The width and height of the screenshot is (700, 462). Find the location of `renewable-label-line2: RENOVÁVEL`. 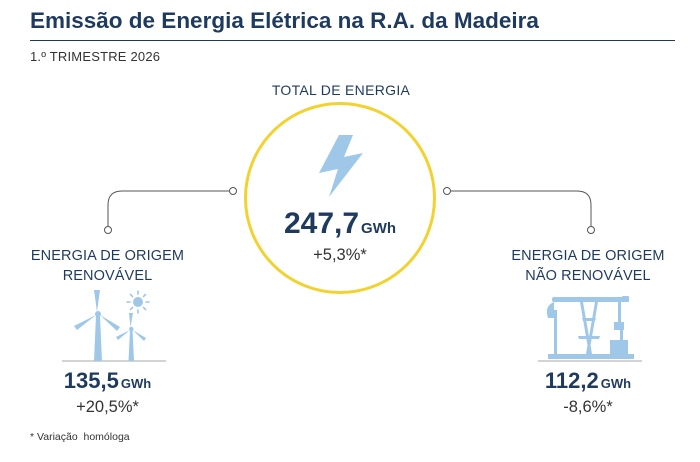

renewable-label-line2: RENOVÁVEL is located at coordinates (107, 276).